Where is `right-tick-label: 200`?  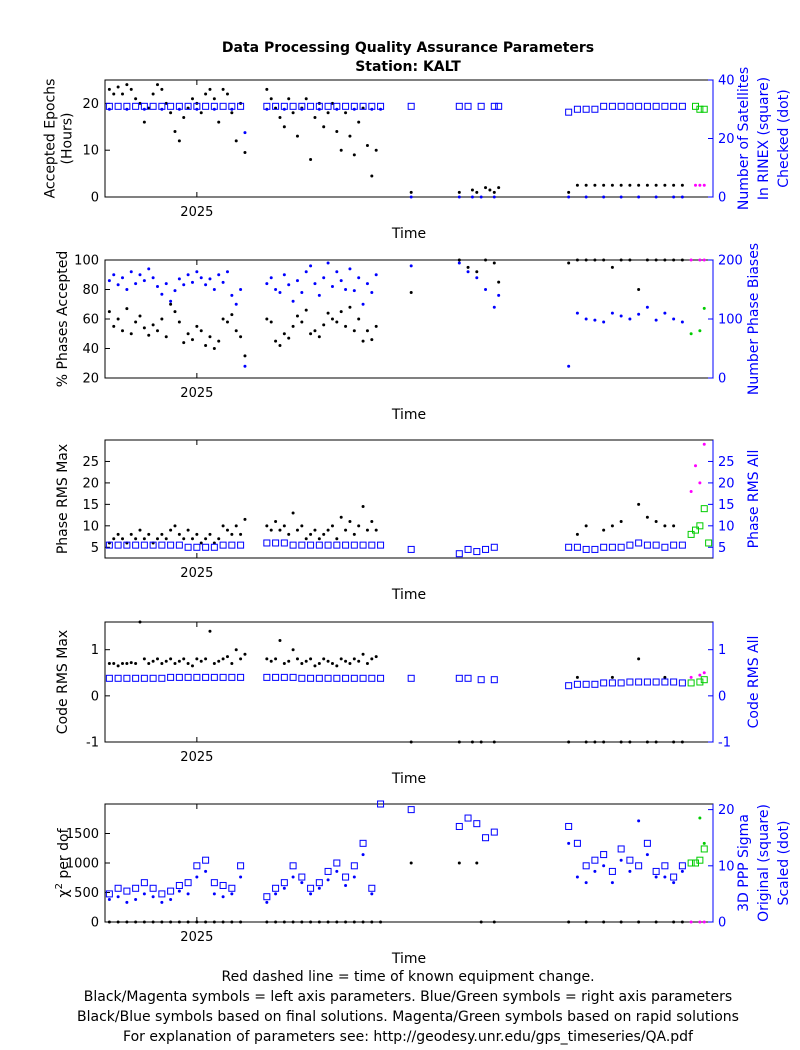 right-tick-label: 200 is located at coordinates (730, 261).